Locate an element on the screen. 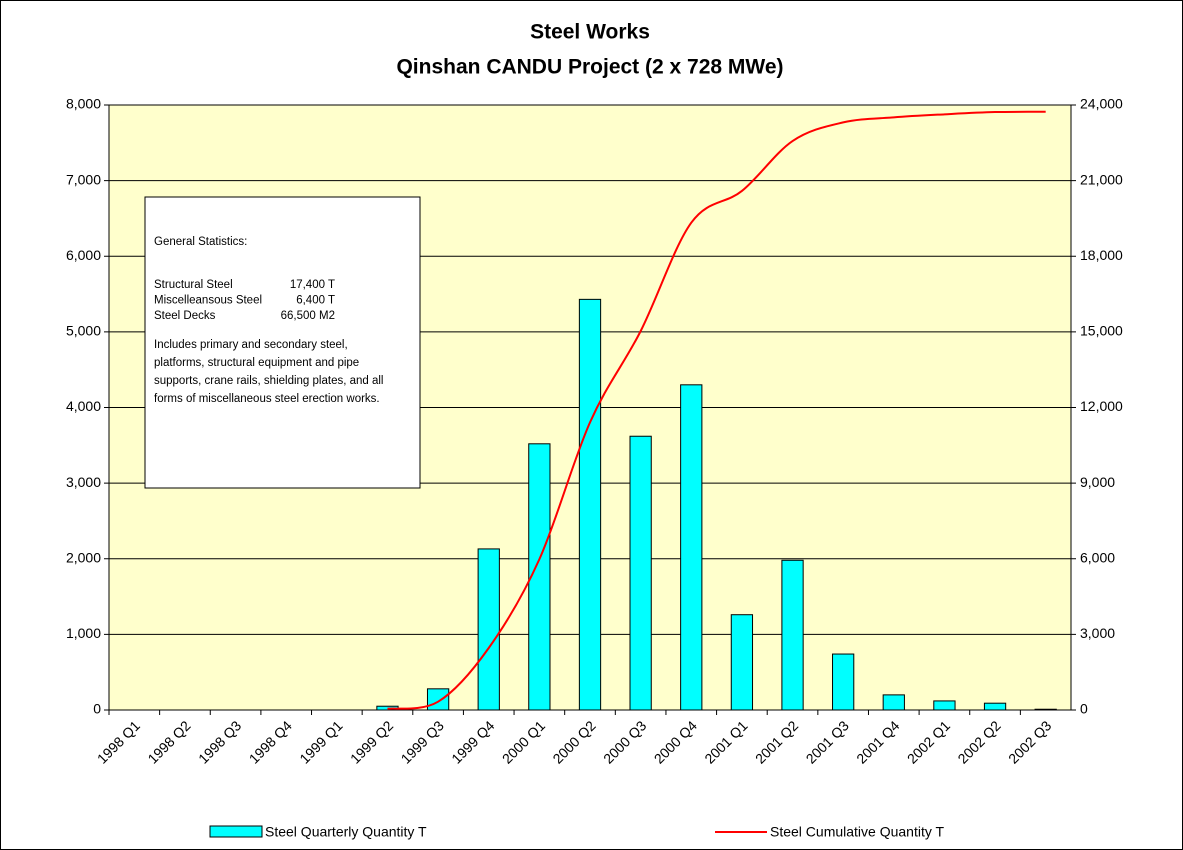  y2-tick-label: 3,000 is located at coordinates (1097, 633).